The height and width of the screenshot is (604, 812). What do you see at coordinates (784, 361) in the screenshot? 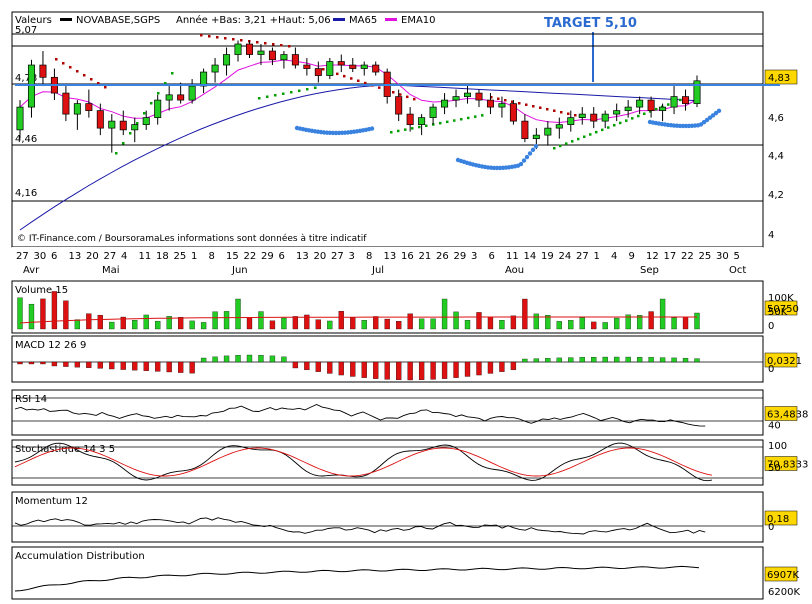
I see `panel-value-2: 0,0321` at bounding box center [784, 361].